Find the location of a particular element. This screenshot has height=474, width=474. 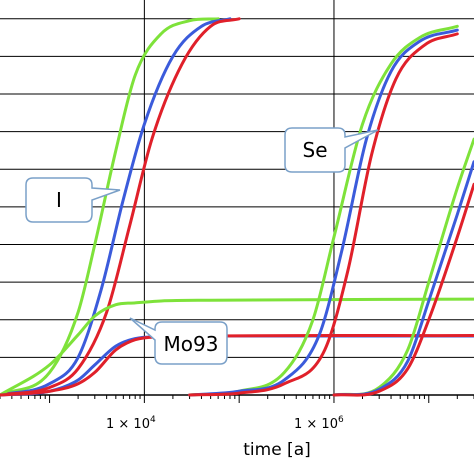

x-axis-title: time [a] is located at coordinates (277, 450).